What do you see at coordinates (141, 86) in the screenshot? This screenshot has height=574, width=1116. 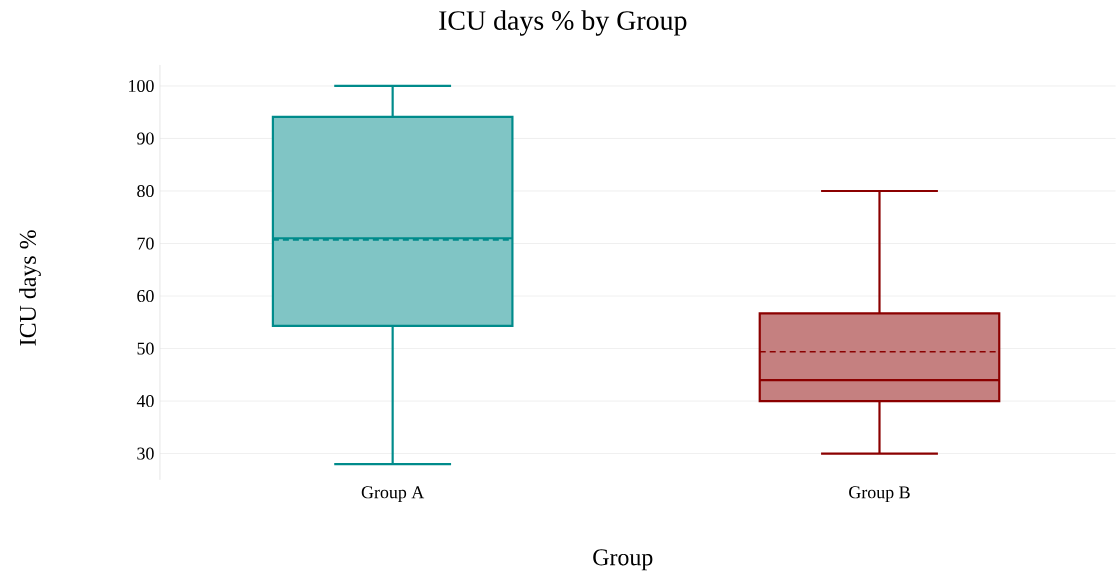 I see `y-tick-label: 100` at bounding box center [141, 86].